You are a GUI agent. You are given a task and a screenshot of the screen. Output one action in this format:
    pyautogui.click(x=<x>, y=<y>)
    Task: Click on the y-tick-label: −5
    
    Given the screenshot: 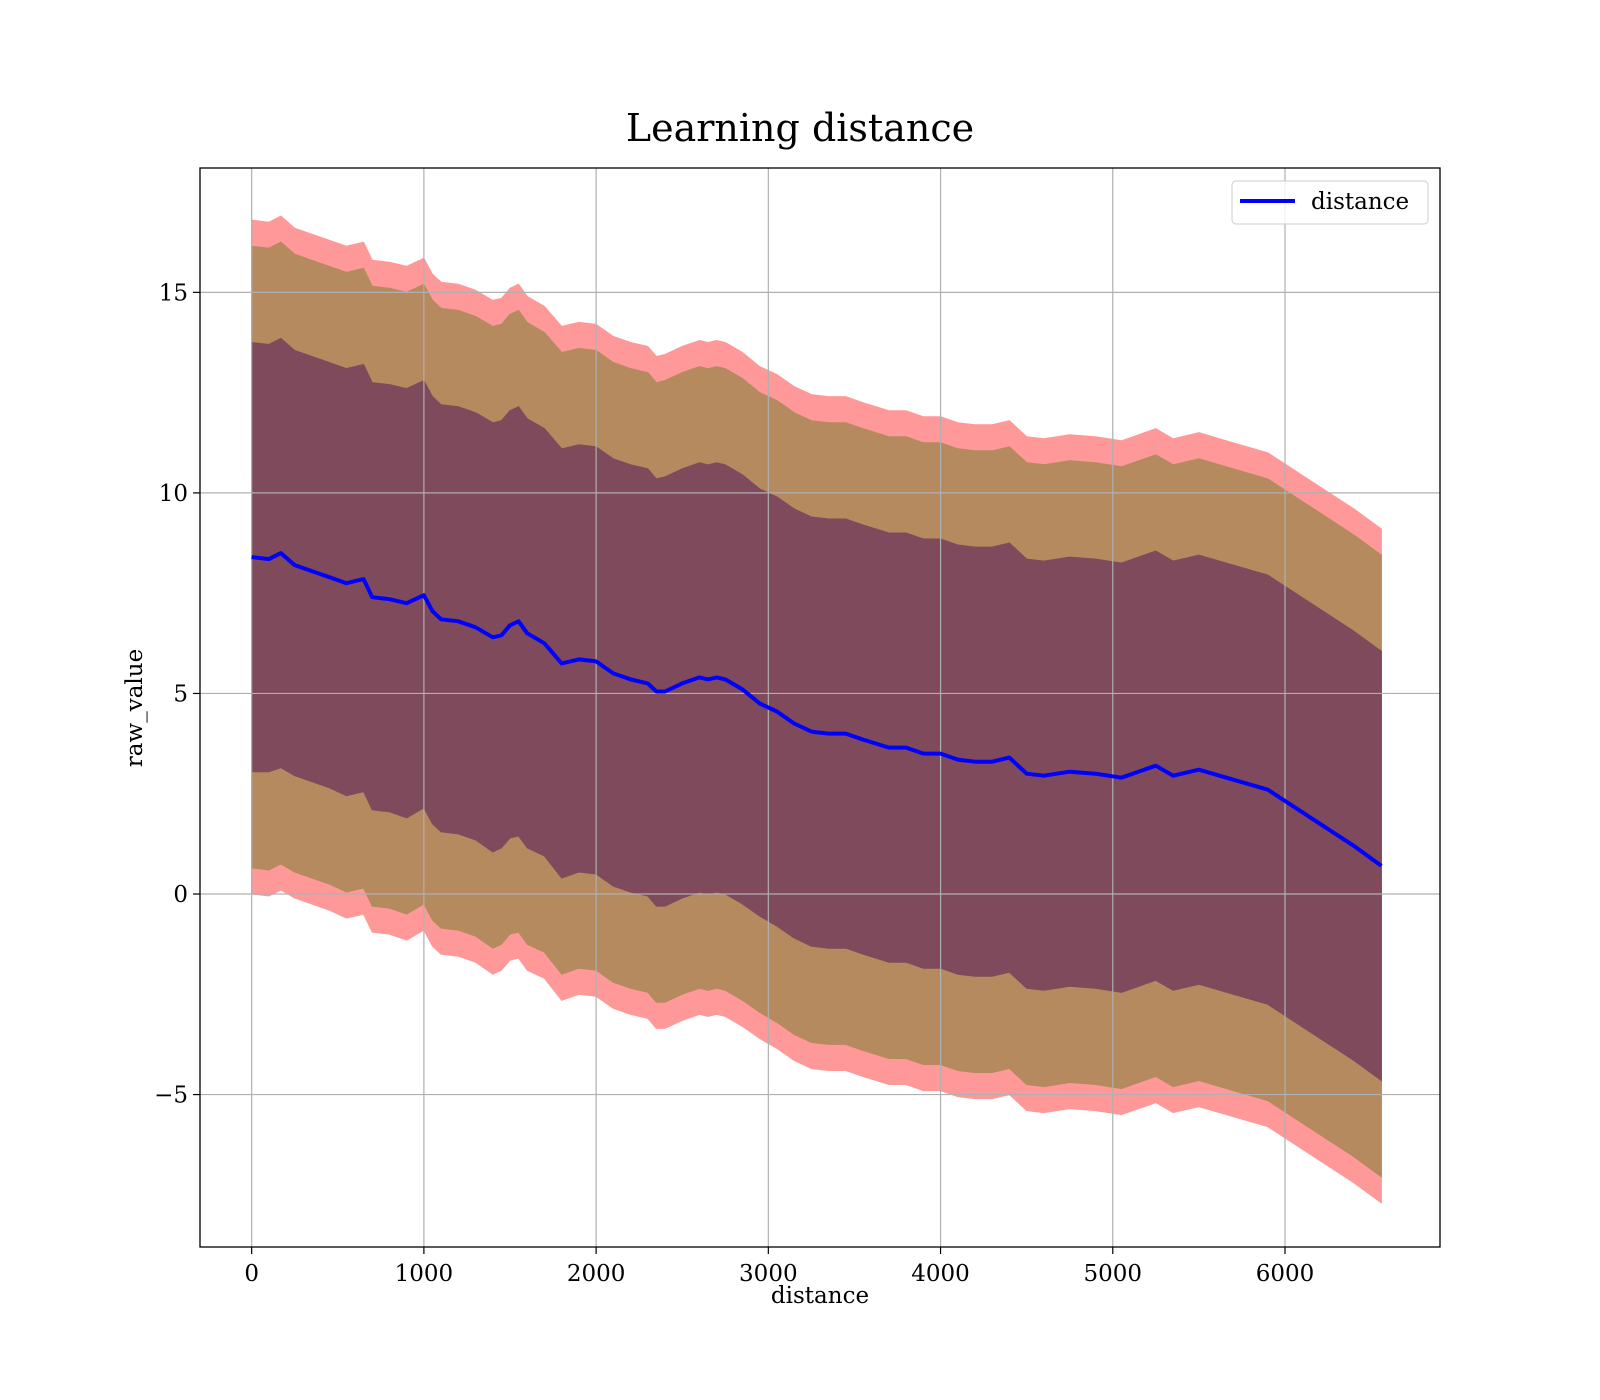 What is the action you would take?
    pyautogui.click(x=171, y=1096)
    